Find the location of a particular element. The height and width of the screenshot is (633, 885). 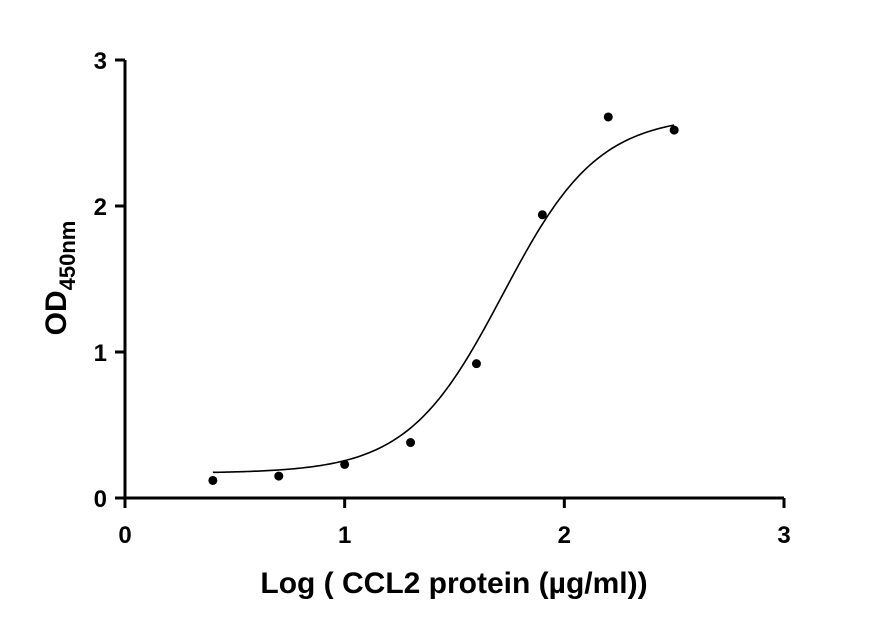

y-axis-title: OD450nm is located at coordinates (60, 278).